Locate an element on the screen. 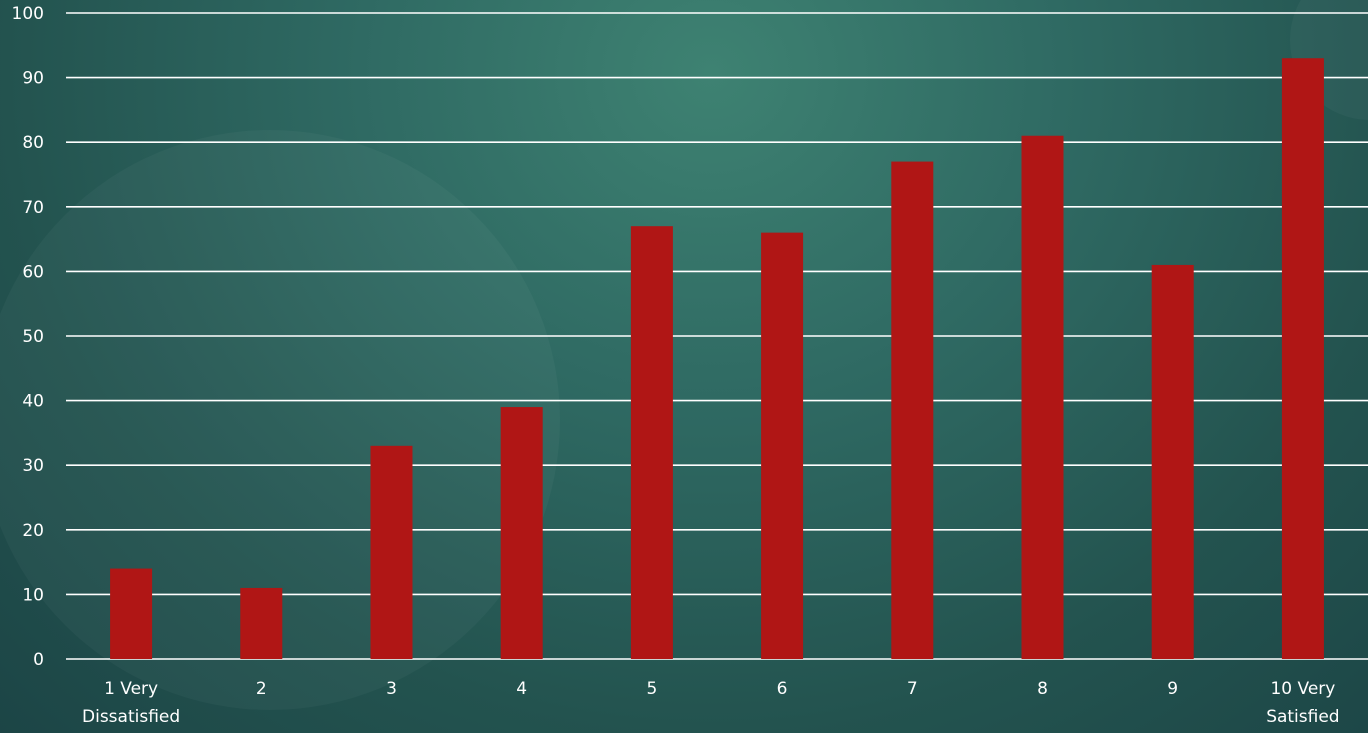 Image resolution: width=1368 pixels, height=733 pixels. x-category-label-line: 7 is located at coordinates (912, 689).